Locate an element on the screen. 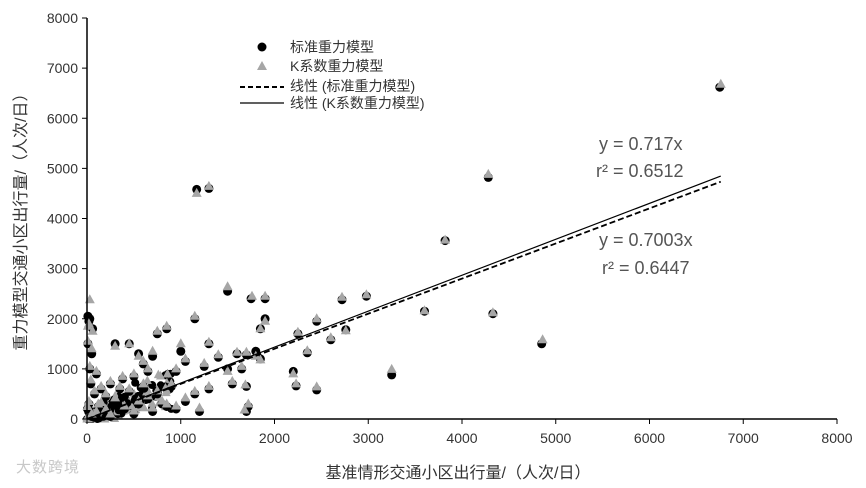  equation-standard: y = 0.7003x is located at coordinates (646, 240).